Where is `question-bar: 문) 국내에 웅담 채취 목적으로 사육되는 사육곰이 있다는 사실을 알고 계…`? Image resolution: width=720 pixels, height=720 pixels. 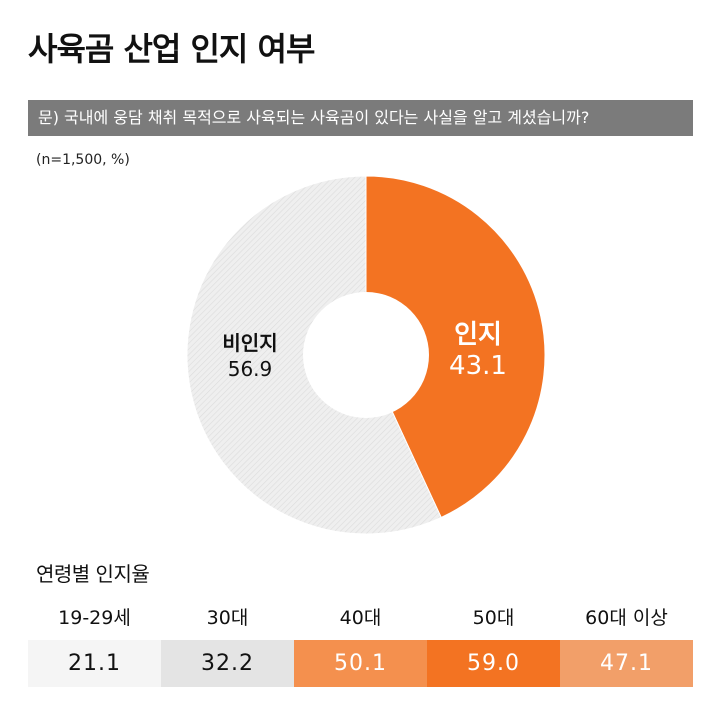 question-bar: 문) 국내에 웅담 채취 목적으로 사육되는 사육곰이 있다는 사실을 알고 계… is located at coordinates (360, 118).